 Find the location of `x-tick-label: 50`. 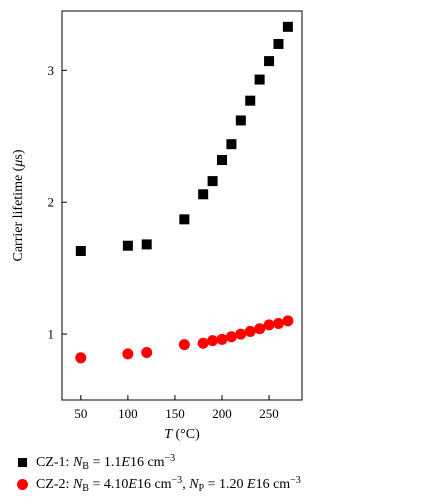

x-tick-label: 50 is located at coordinates (80, 413).